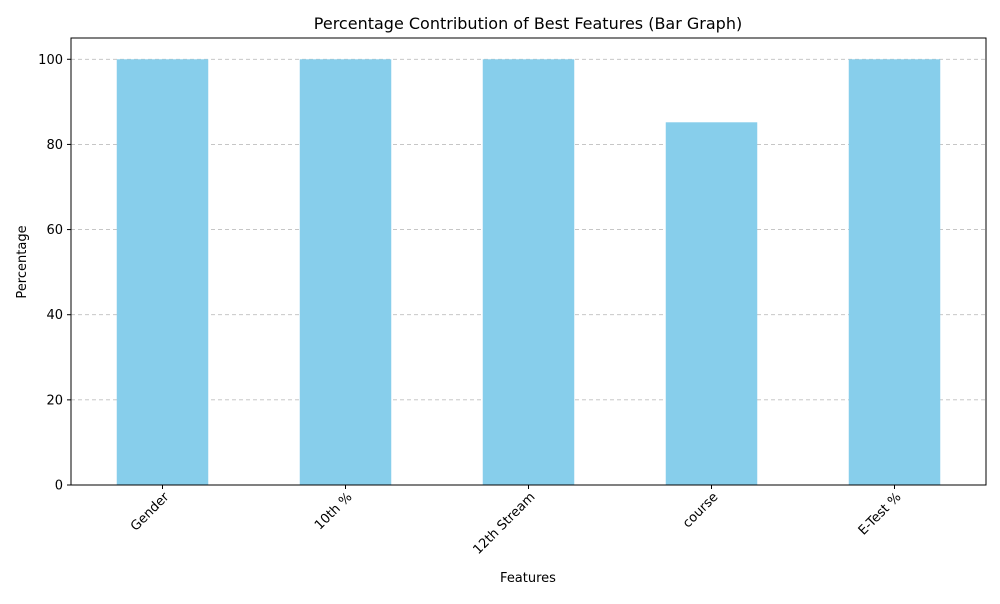 This screenshot has width=1000, height=604. What do you see at coordinates (54, 400) in the screenshot?
I see `y-tick-label: 20` at bounding box center [54, 400].